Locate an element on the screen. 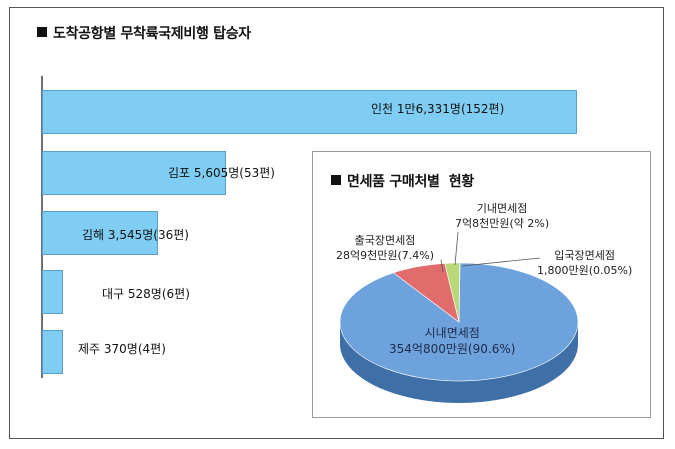 The image size is (675, 449). bar-label-jeju: 제주 370명(4편) is located at coordinates (122, 349).